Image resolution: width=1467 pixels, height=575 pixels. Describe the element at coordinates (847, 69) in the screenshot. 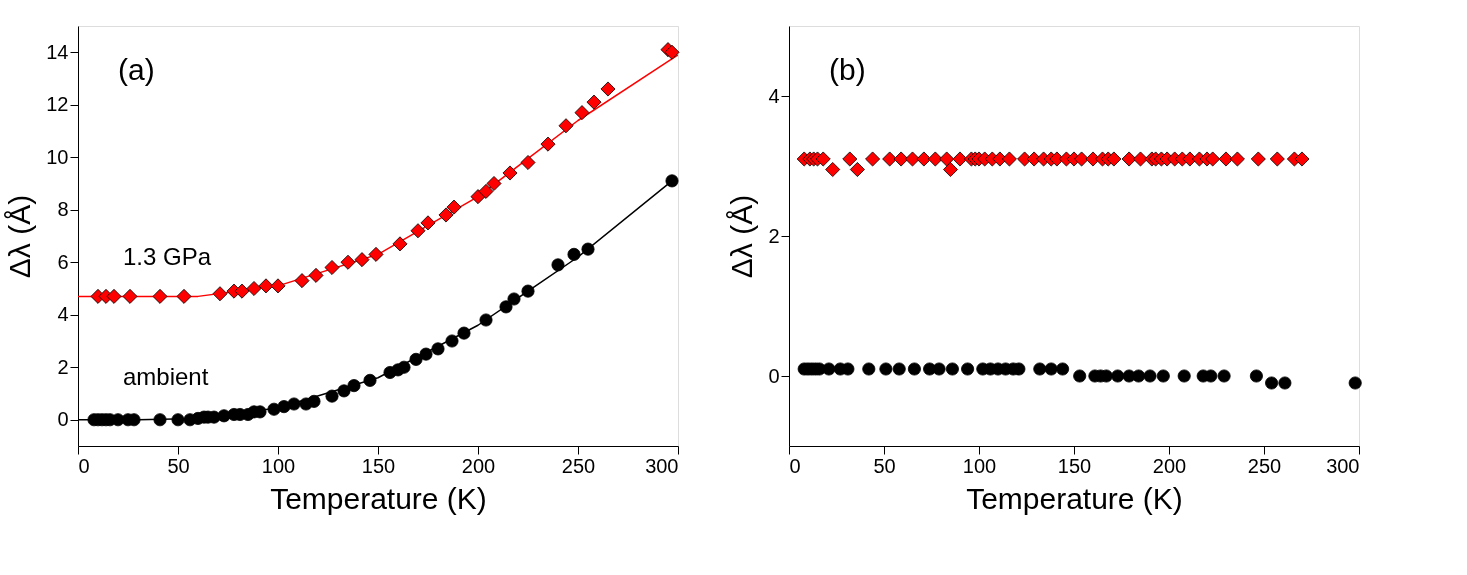

I see `annotation: (b)` at that location.